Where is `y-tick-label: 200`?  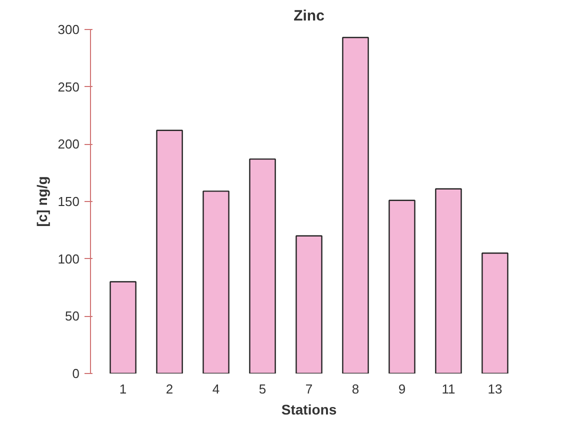 y-tick-label: 200 is located at coordinates (69, 144).